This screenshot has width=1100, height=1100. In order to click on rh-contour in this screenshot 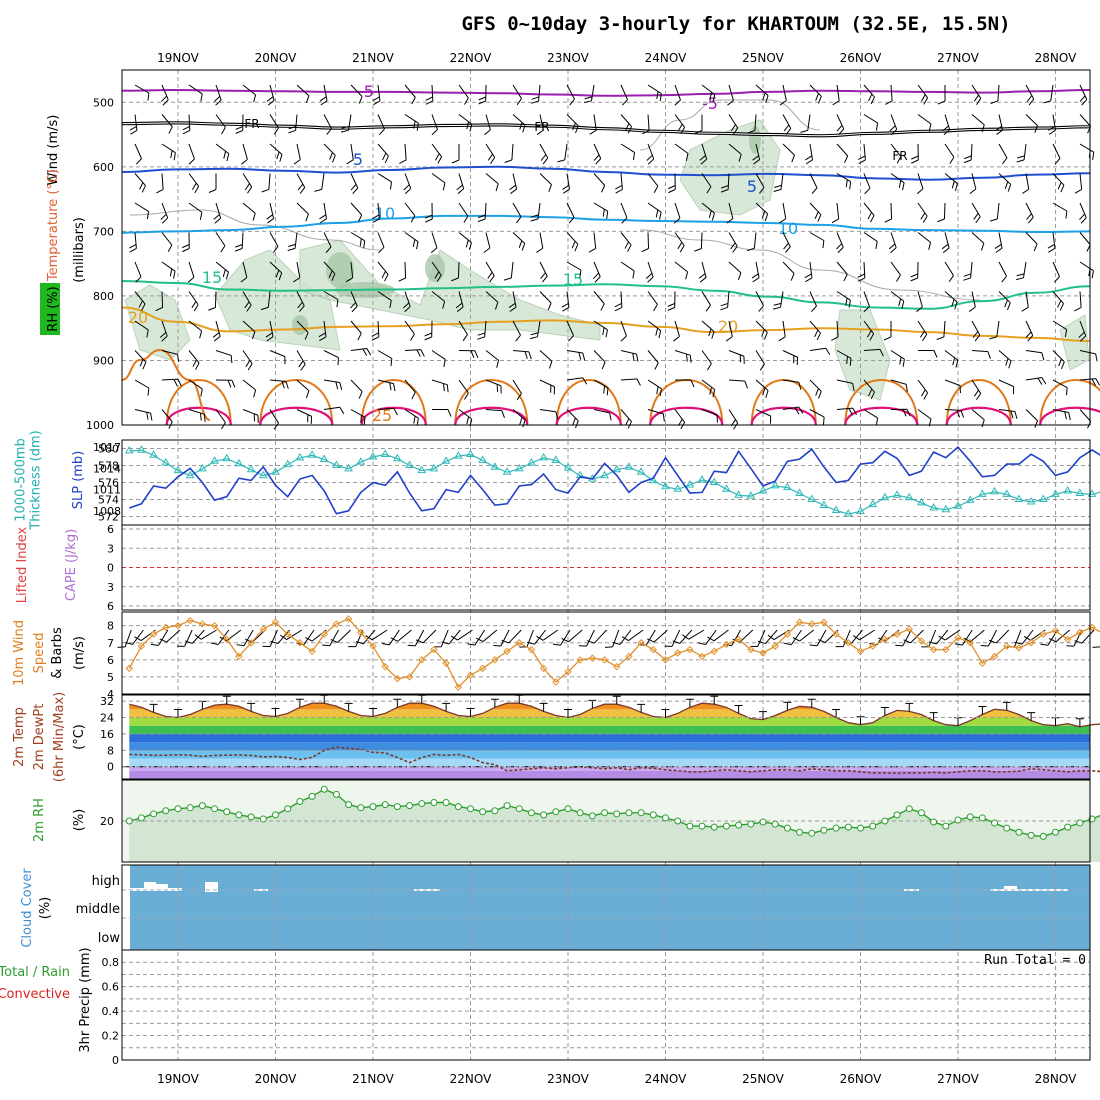, I will do `click(810, 265)`.